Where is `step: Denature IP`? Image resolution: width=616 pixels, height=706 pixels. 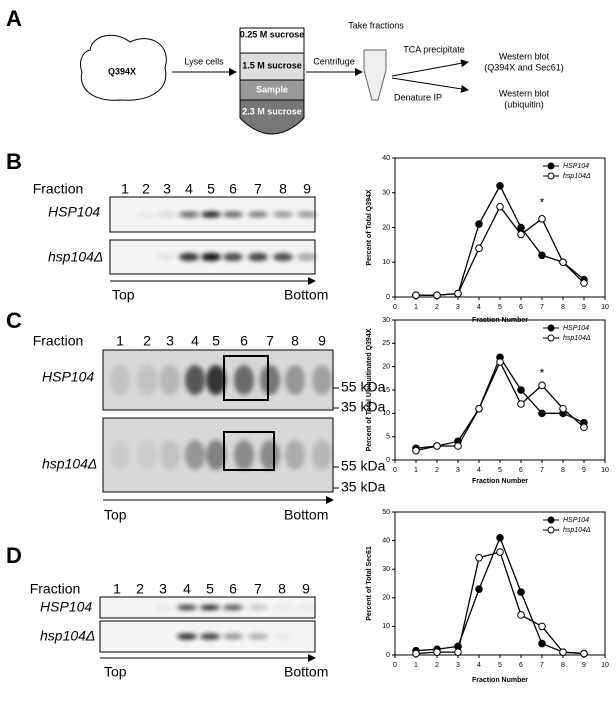
step: Denature IP is located at coordinates (418, 97).